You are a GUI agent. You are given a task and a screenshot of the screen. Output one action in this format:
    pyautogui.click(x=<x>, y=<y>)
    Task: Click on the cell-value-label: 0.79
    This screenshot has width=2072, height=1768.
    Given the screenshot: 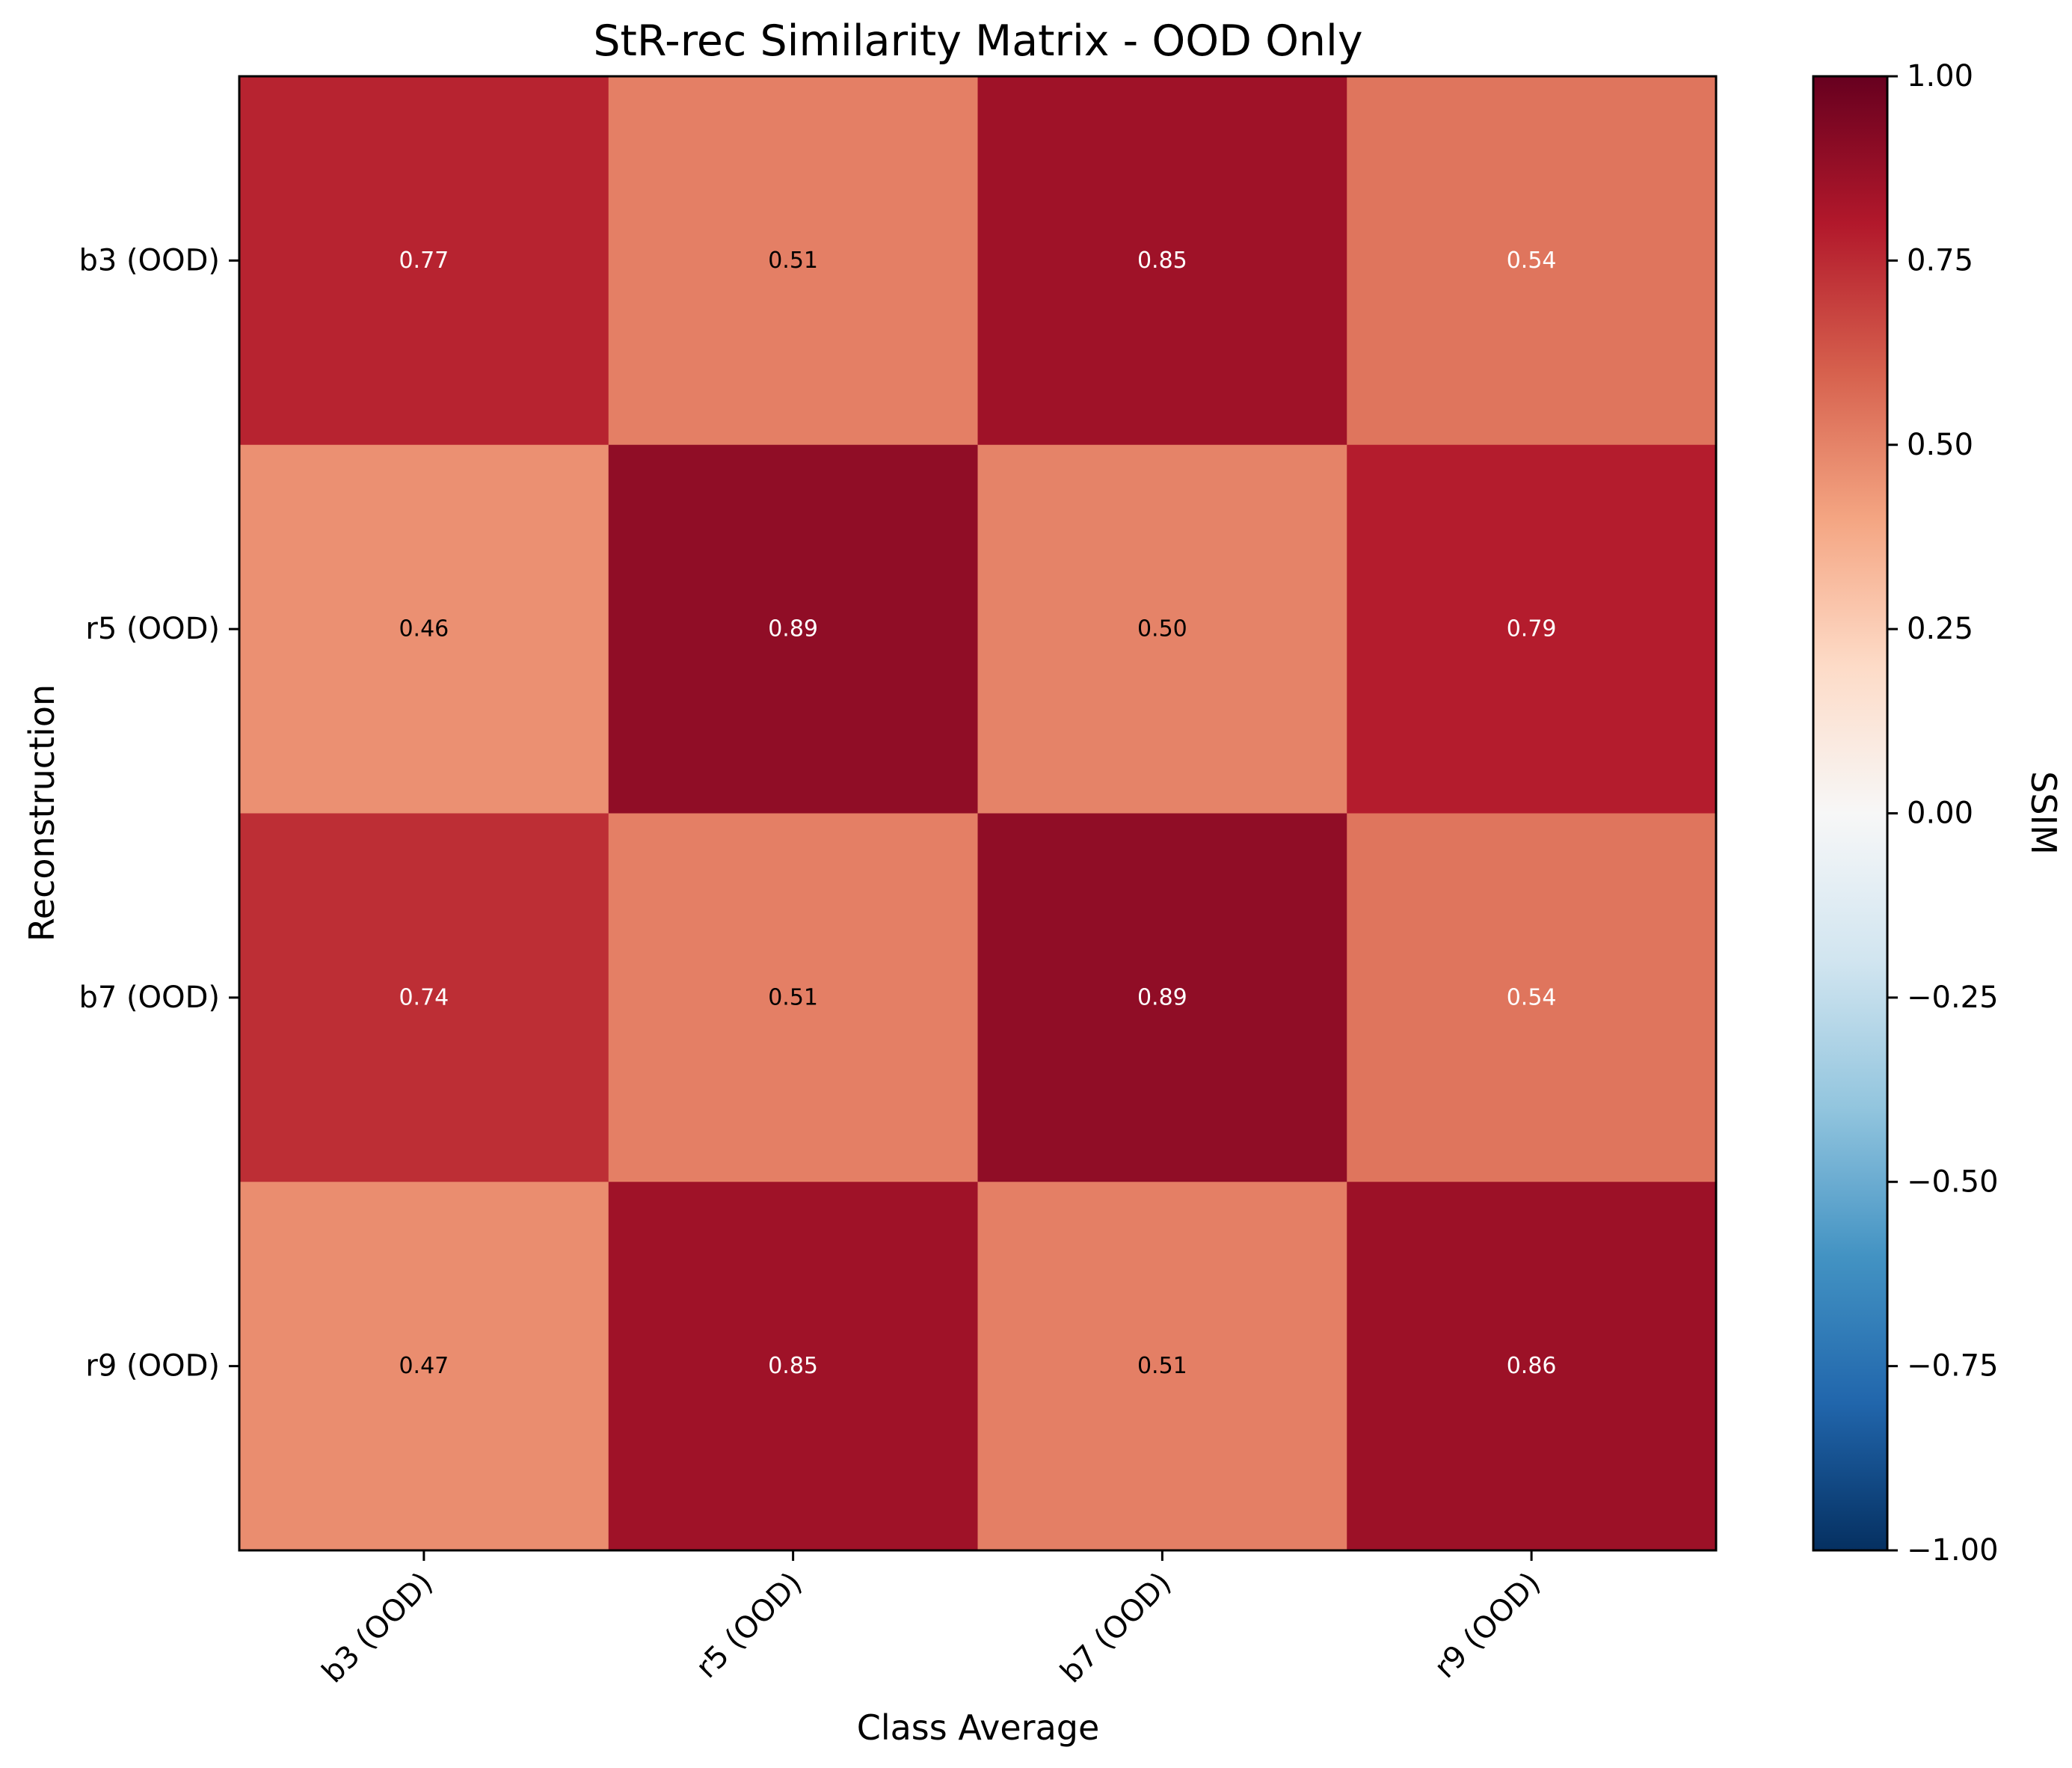 What is the action you would take?
    pyautogui.click(x=1532, y=629)
    